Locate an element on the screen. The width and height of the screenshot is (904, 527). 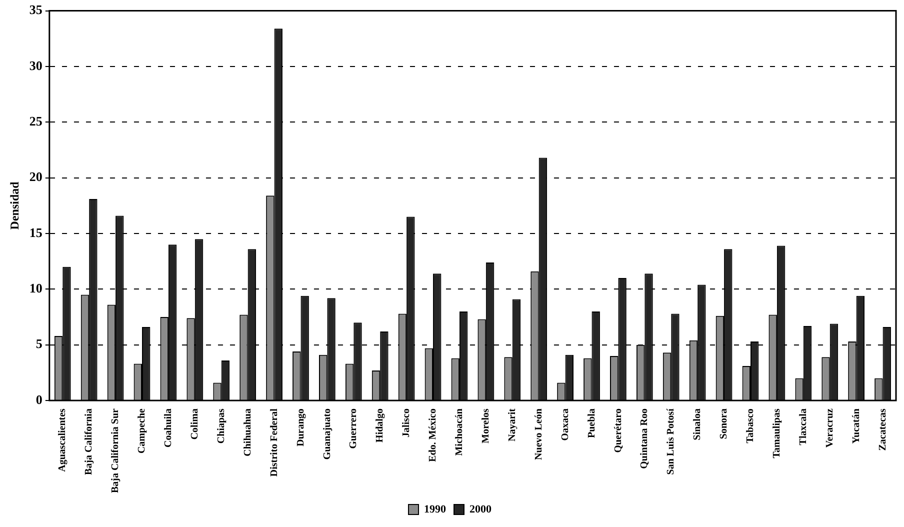
x-tick-label: Campeche is located at coordinates (142, 431).